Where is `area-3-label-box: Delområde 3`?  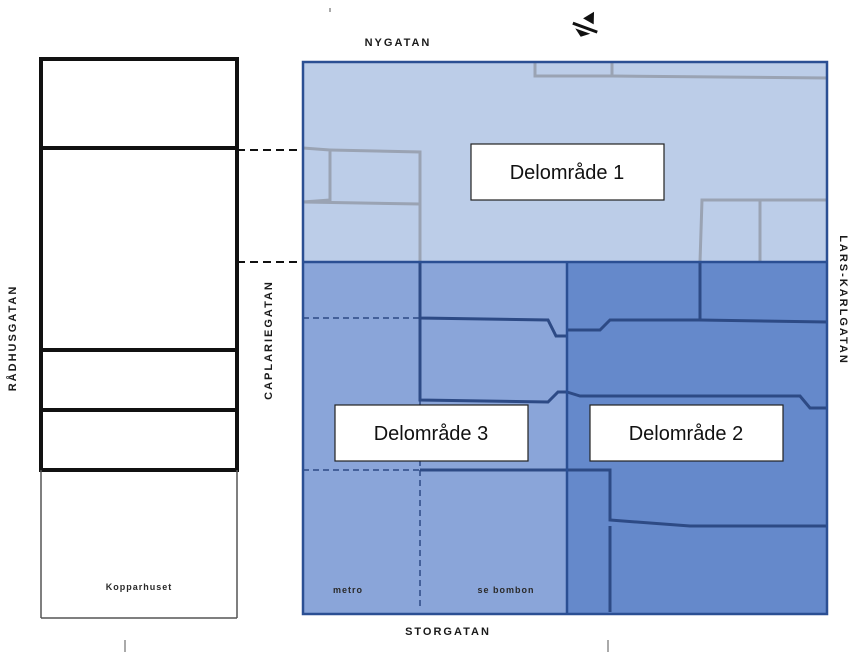
area-3-label-box: Delområde 3 is located at coordinates (431, 433).